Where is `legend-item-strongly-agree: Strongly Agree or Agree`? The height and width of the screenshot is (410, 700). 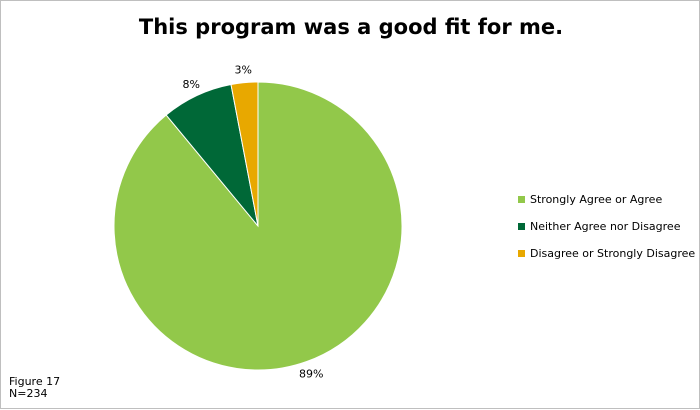
legend-item-strongly-agree: Strongly Agree or Agree is located at coordinates (606, 199).